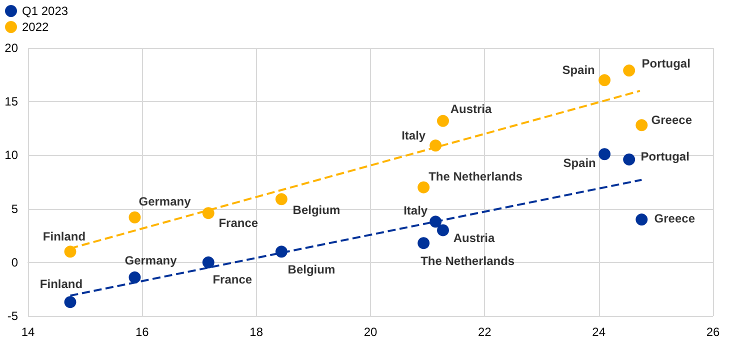 The height and width of the screenshot is (345, 744). I want to click on x-tick-label: 20, so click(371, 332).